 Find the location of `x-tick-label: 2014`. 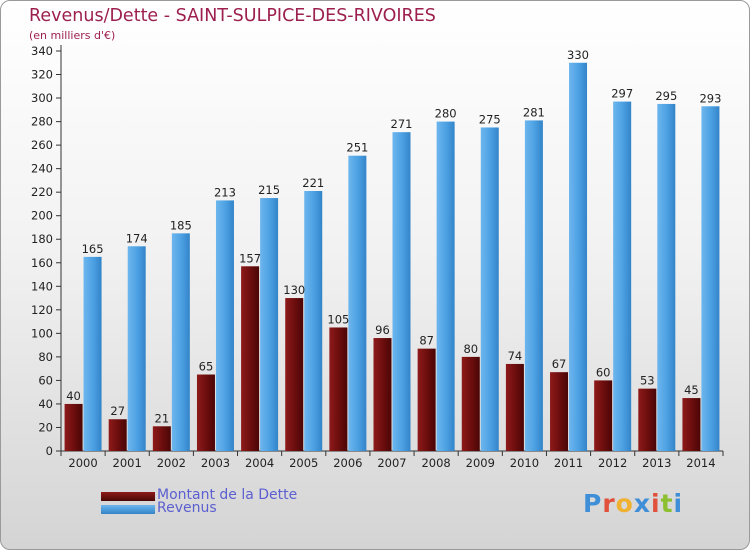

x-tick-label: 2014 is located at coordinates (700, 463).